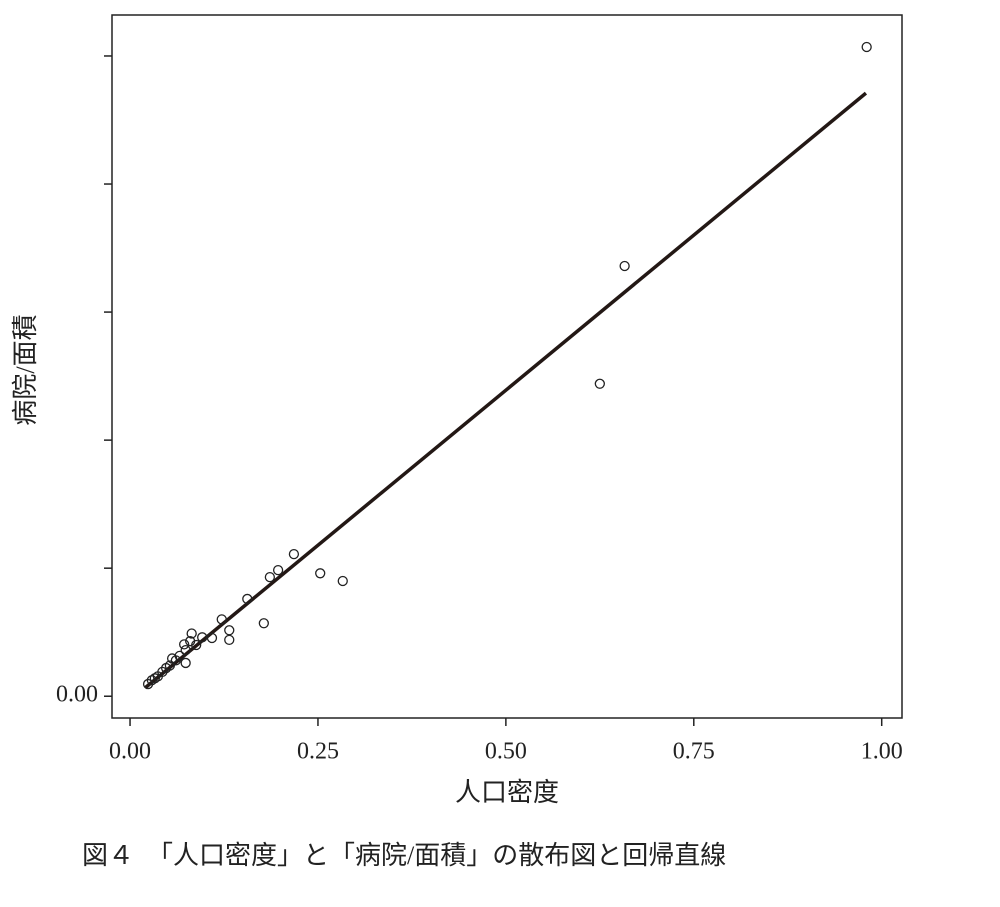 The image size is (1000, 907). I want to click on caption: 図４ 「人口密度」と「病院/面積」の散布図と回帰直線, so click(404, 855).